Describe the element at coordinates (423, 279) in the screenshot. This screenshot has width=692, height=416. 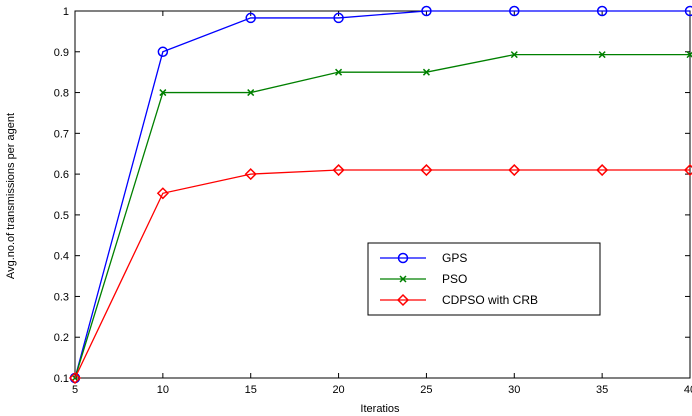
I see `legend-item: PSO` at that location.